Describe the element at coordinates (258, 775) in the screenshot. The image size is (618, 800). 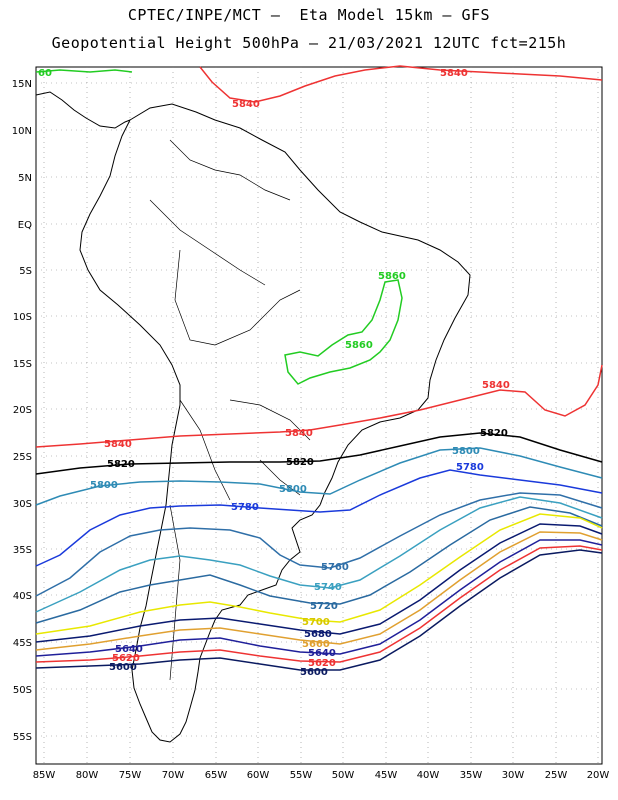
I see `lon-tick-label: 60W` at that location.